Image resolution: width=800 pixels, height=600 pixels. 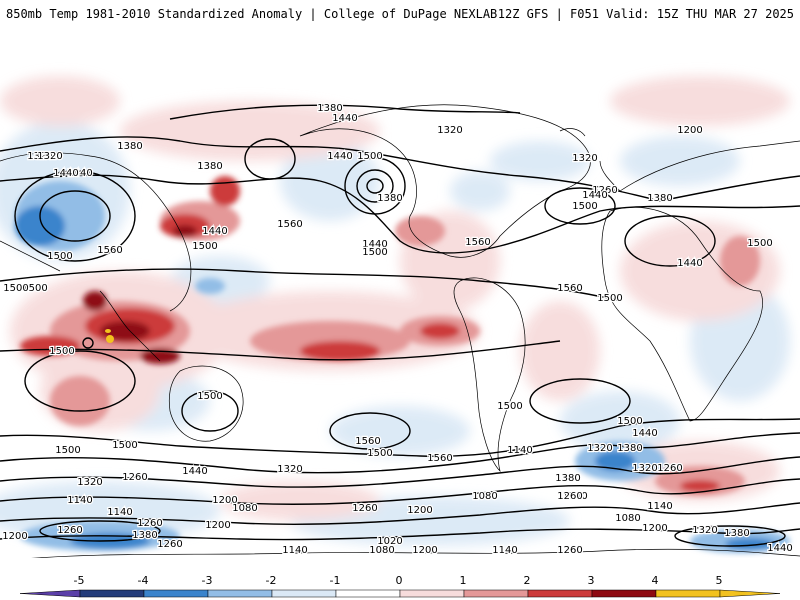 I want to click on shade-medium-red, so click(x=80, y=401).